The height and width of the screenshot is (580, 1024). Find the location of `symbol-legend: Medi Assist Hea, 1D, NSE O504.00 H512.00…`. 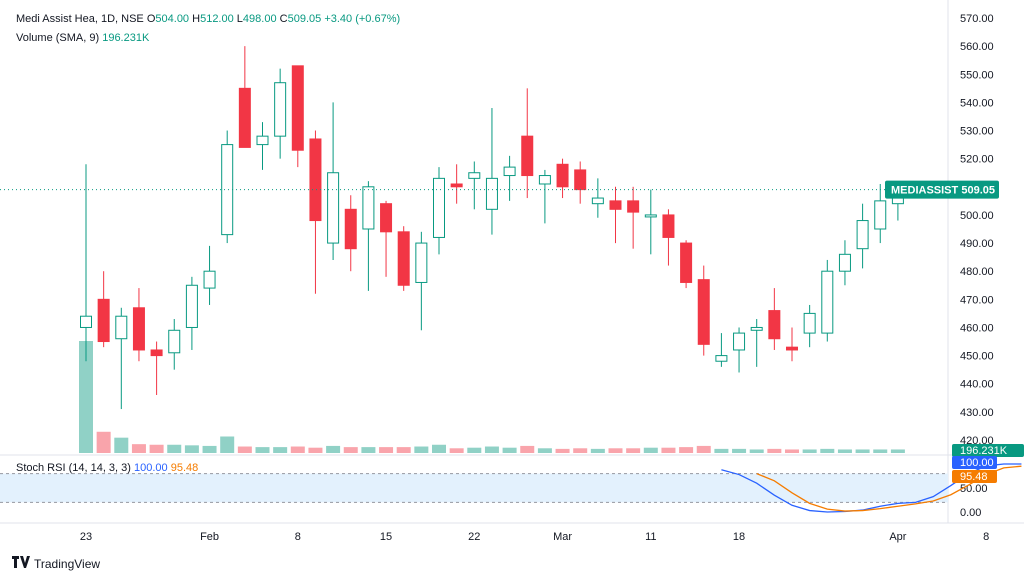

symbol-legend: Medi Assist Hea, 1D, NSE O504.00 H512.00… is located at coordinates (208, 19).